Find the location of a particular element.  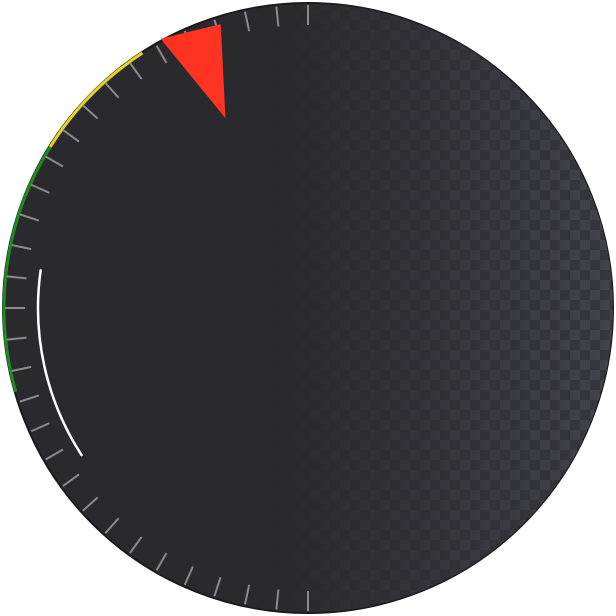

triangle-pointer-icon is located at coordinates (193, 71).